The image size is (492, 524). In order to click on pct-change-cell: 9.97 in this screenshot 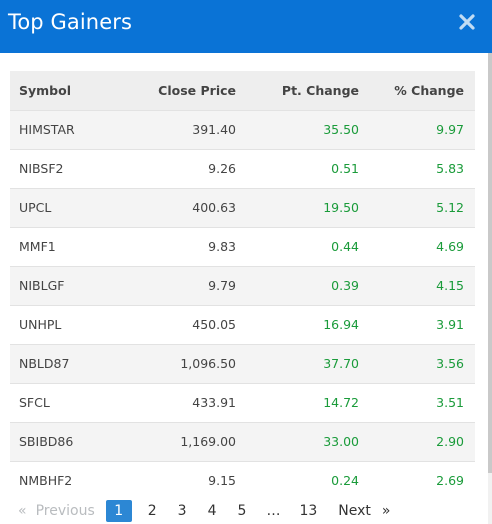, I will do `click(450, 129)`.